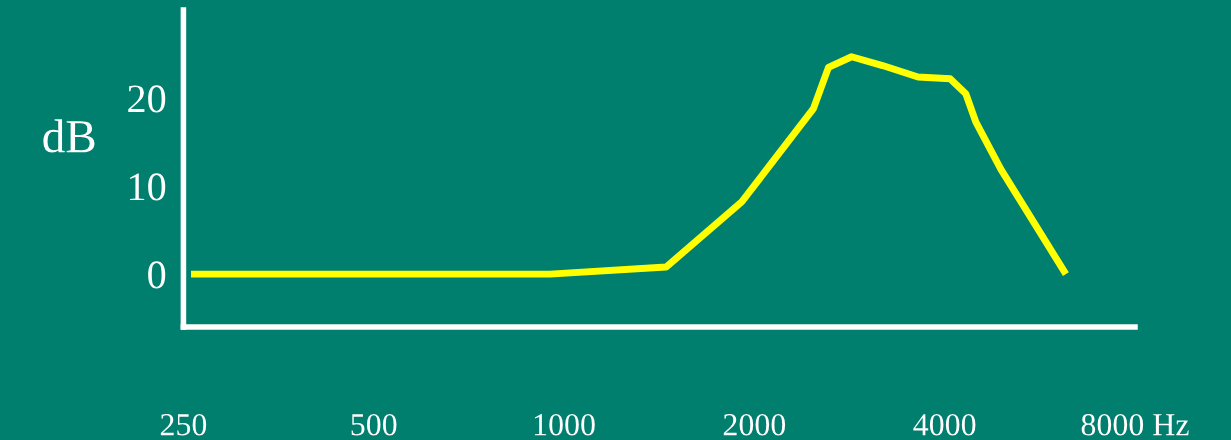 The image size is (1231, 440). What do you see at coordinates (148, 187) in the screenshot?
I see `y-tick-label: 10` at bounding box center [148, 187].